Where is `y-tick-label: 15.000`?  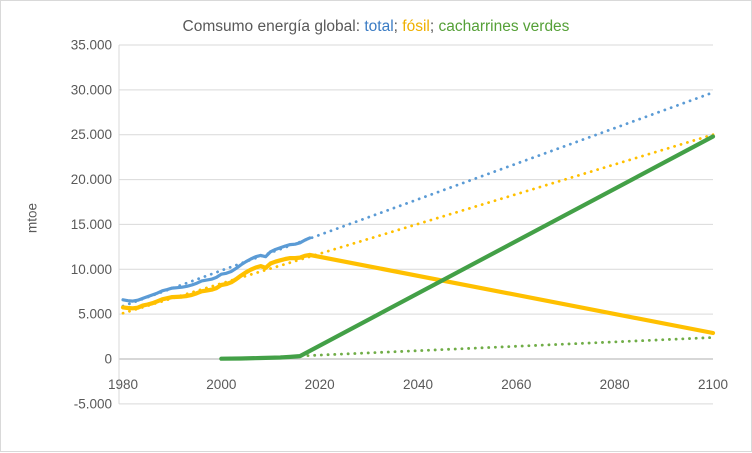
y-tick-label: 15.000 is located at coordinates (91, 224).